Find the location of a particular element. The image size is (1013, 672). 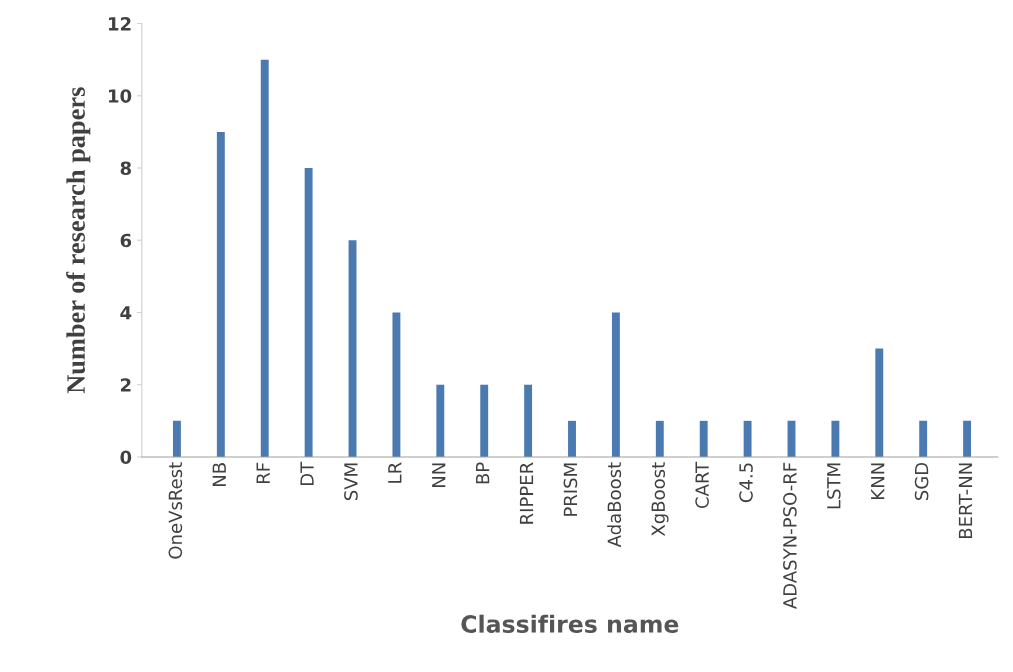

x-tick-label: NN is located at coordinates (439, 475).